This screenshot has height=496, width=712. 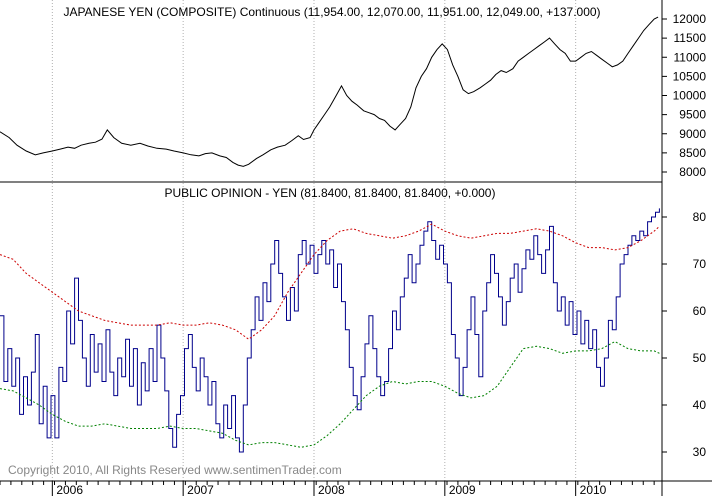 What do you see at coordinates (593, 489) in the screenshot?
I see `x-tick-label-2010: 2010` at bounding box center [593, 489].